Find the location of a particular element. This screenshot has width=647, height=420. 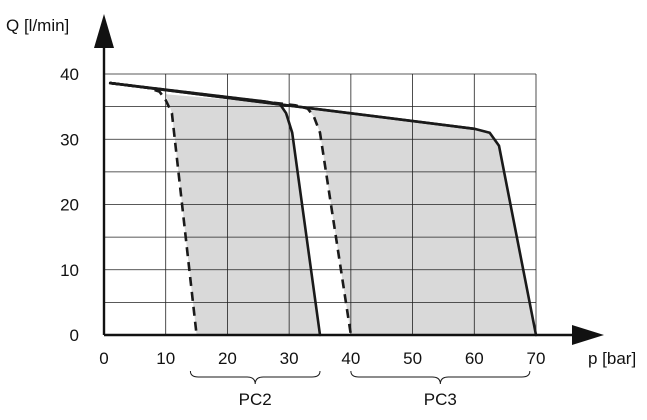

y-axis: Q [l/min] is located at coordinates (60, 174).